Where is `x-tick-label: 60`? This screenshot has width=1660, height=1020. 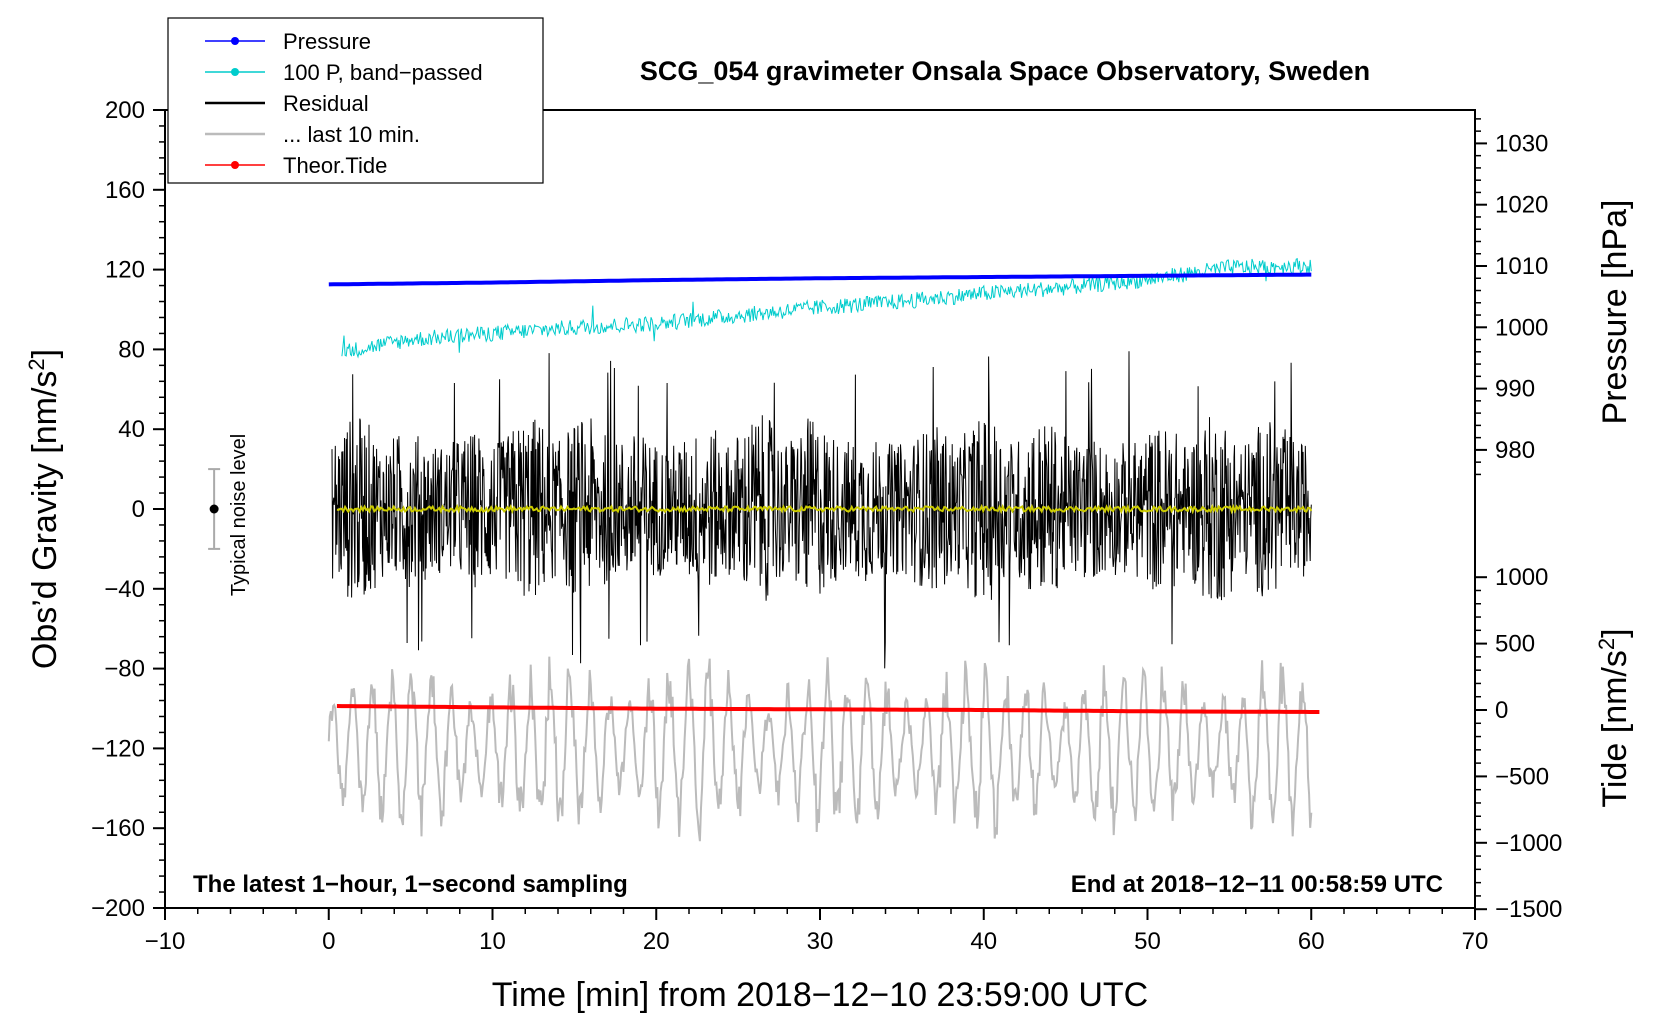
x-tick-label: 60 is located at coordinates (1311, 941).